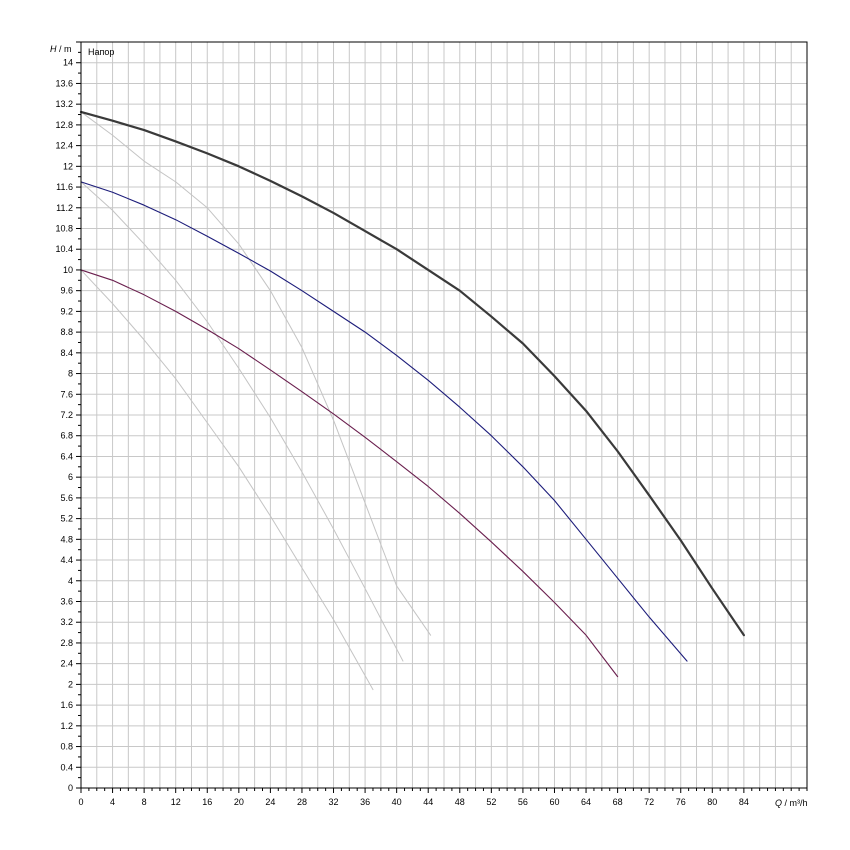 This screenshot has width=850, height=850. Describe the element at coordinates (66, 519) in the screenshot. I see `y-tick-label: 5.2` at that location.